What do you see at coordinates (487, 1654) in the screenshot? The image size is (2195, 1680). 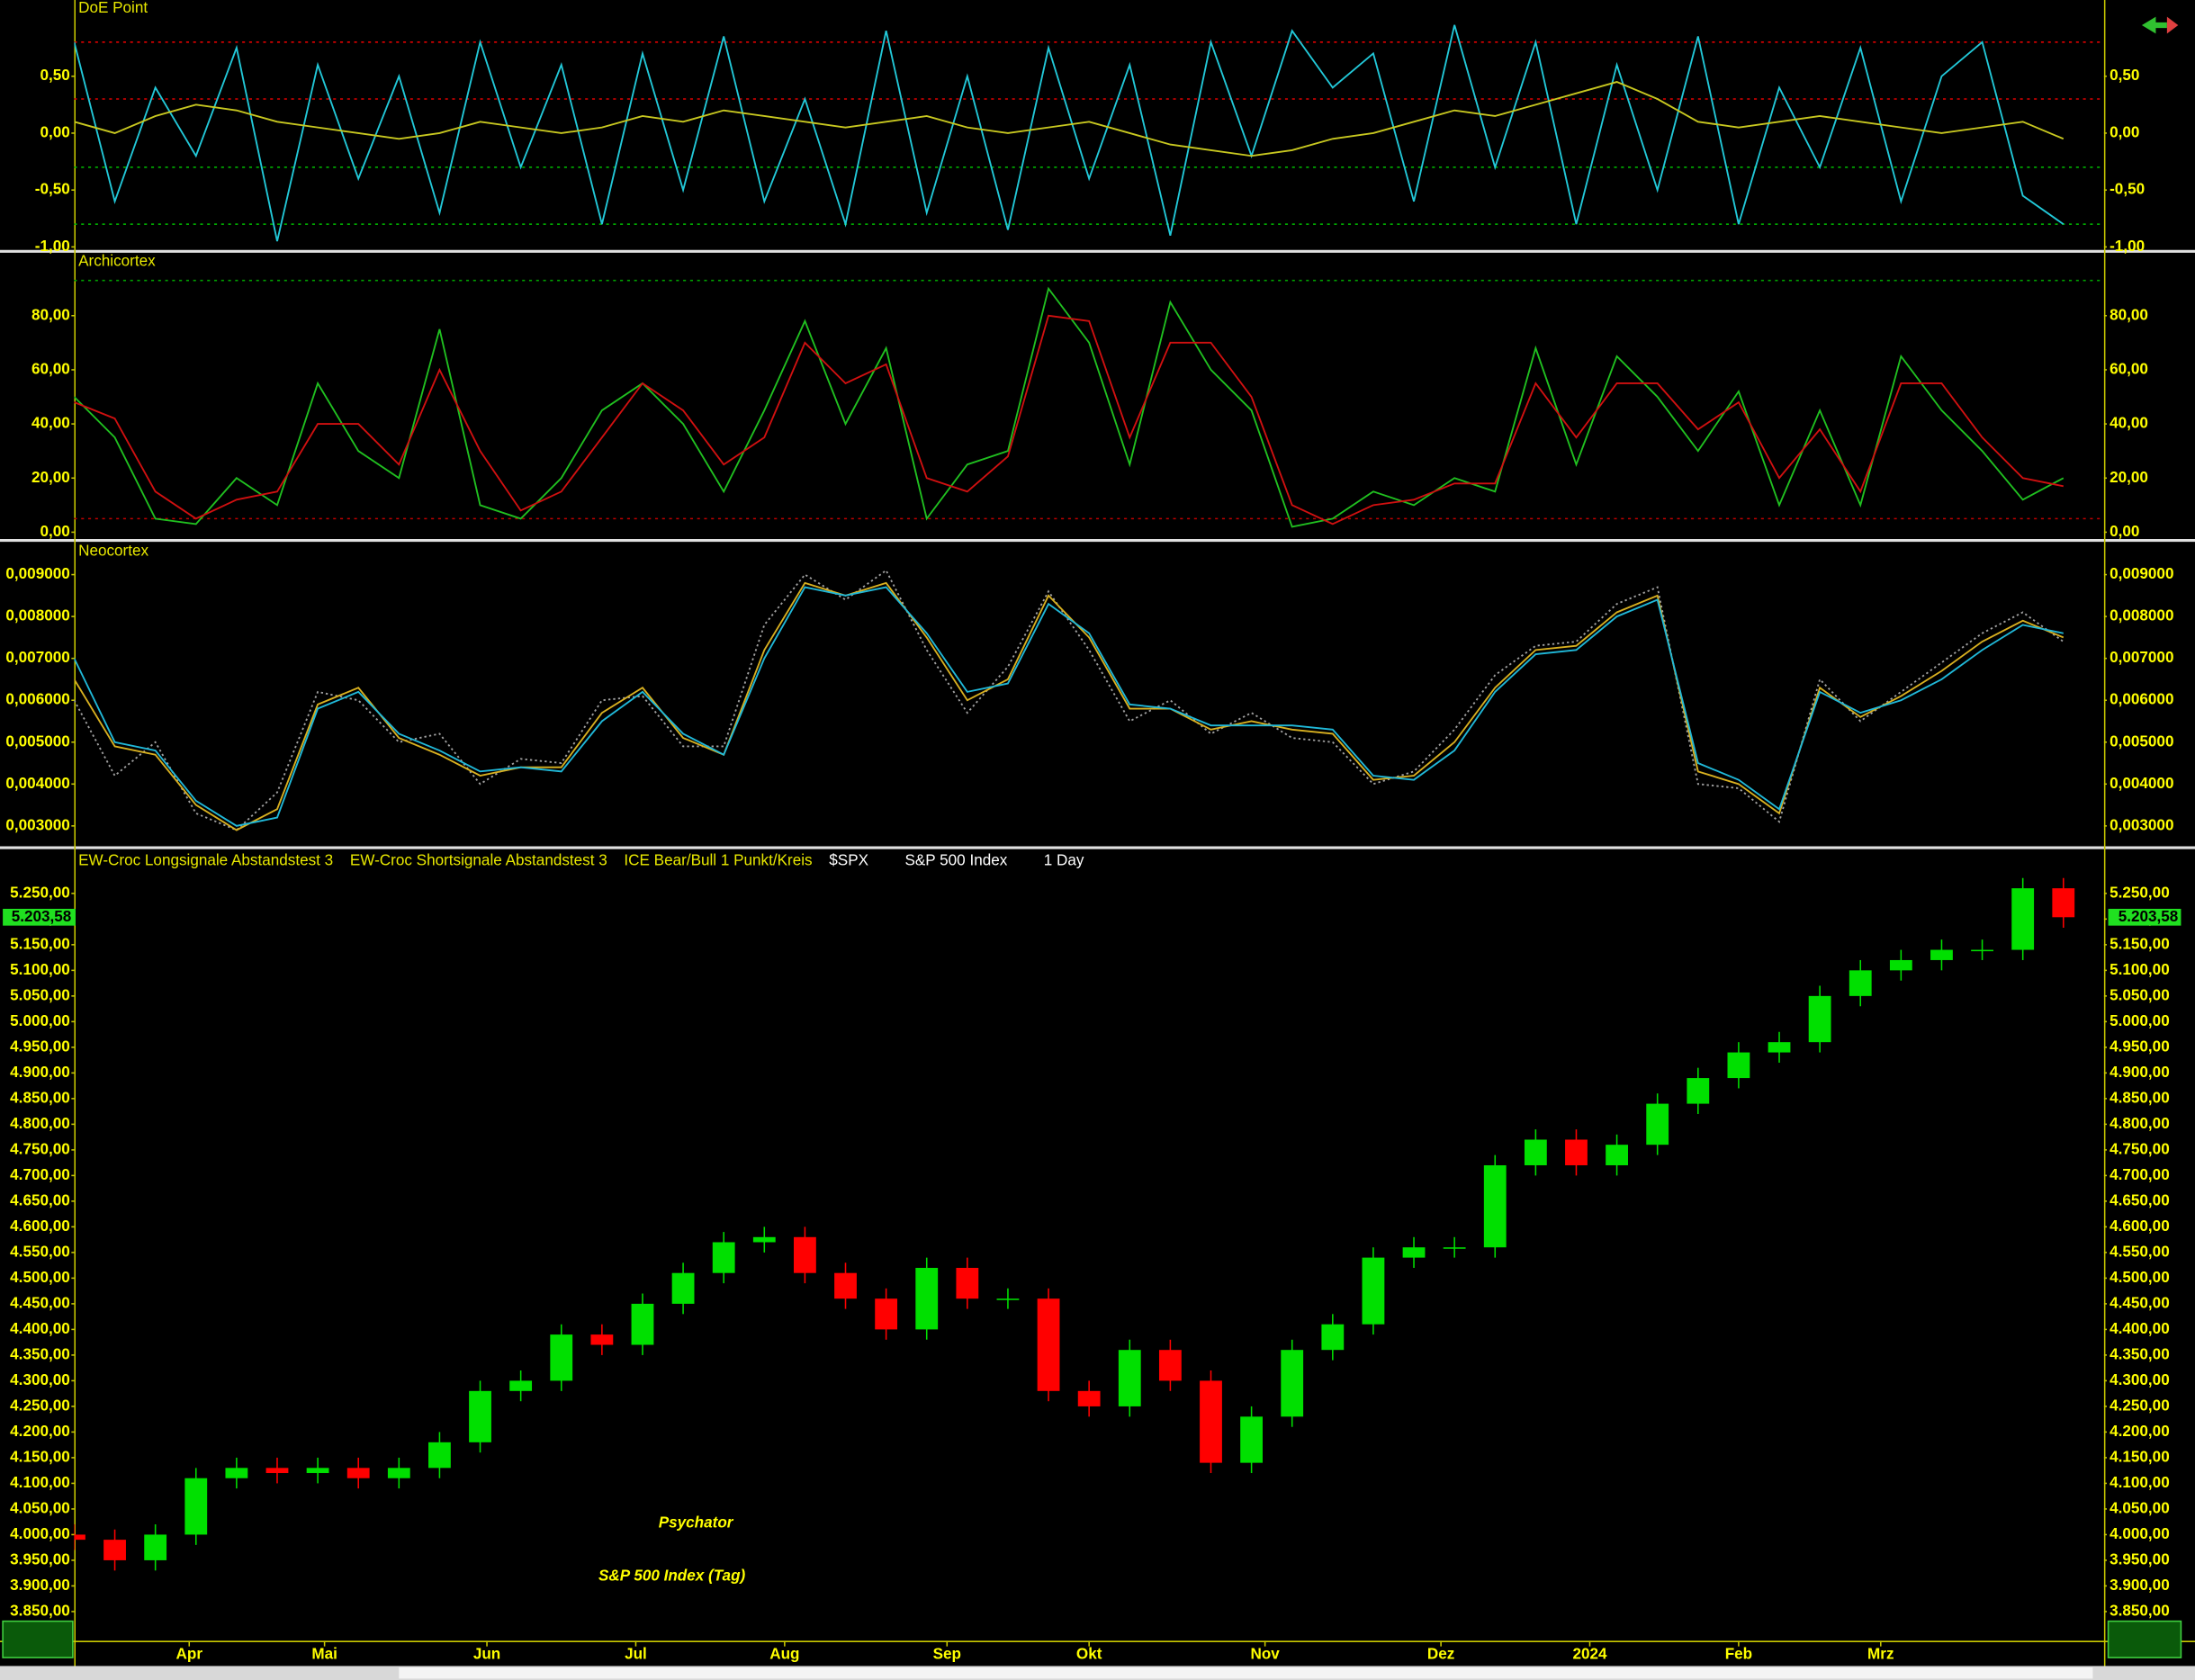 I see `x-tick-label: Jun` at bounding box center [487, 1654].